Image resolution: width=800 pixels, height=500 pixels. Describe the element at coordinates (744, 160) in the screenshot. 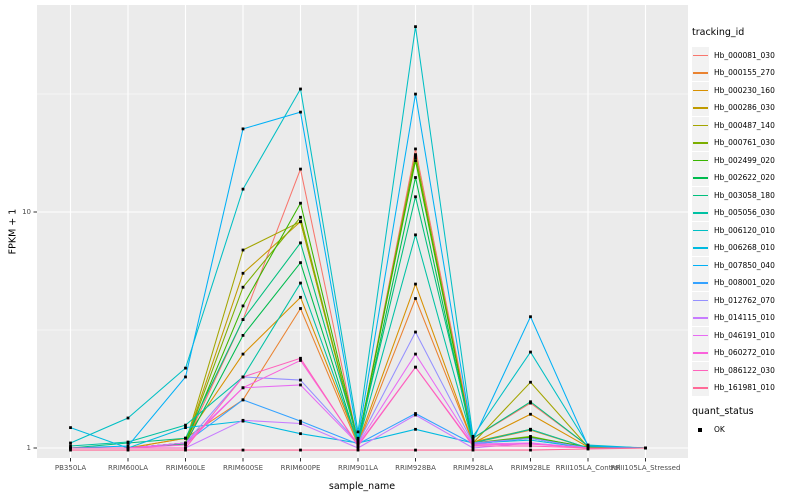

I see `legend-item-label: Hb_002499_020` at that location.